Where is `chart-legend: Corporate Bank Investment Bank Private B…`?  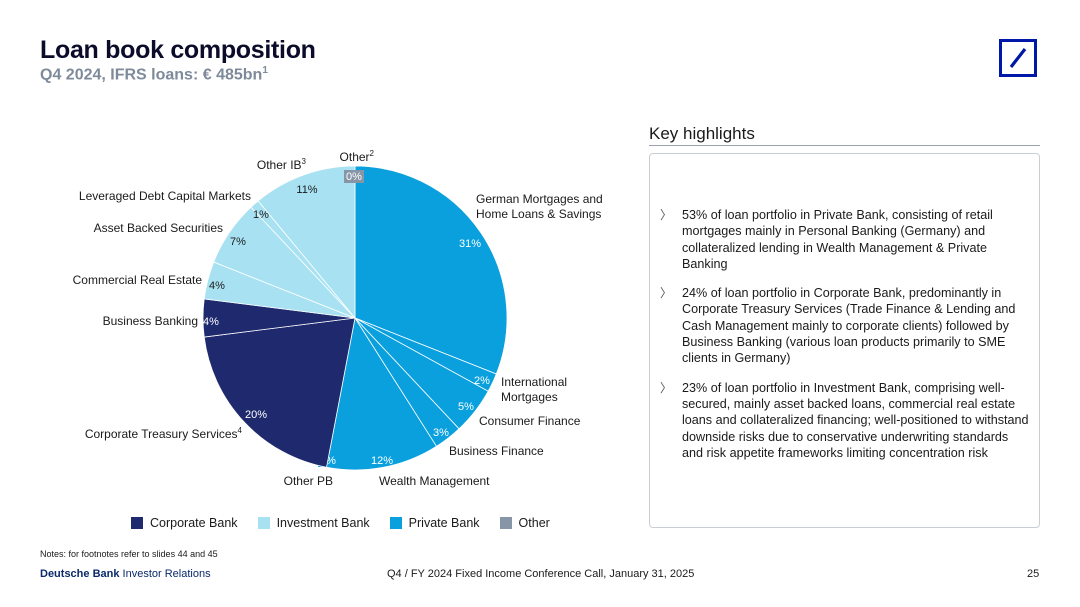
chart-legend: Corporate Bank Investment Bank Private B… is located at coordinates (350, 523).